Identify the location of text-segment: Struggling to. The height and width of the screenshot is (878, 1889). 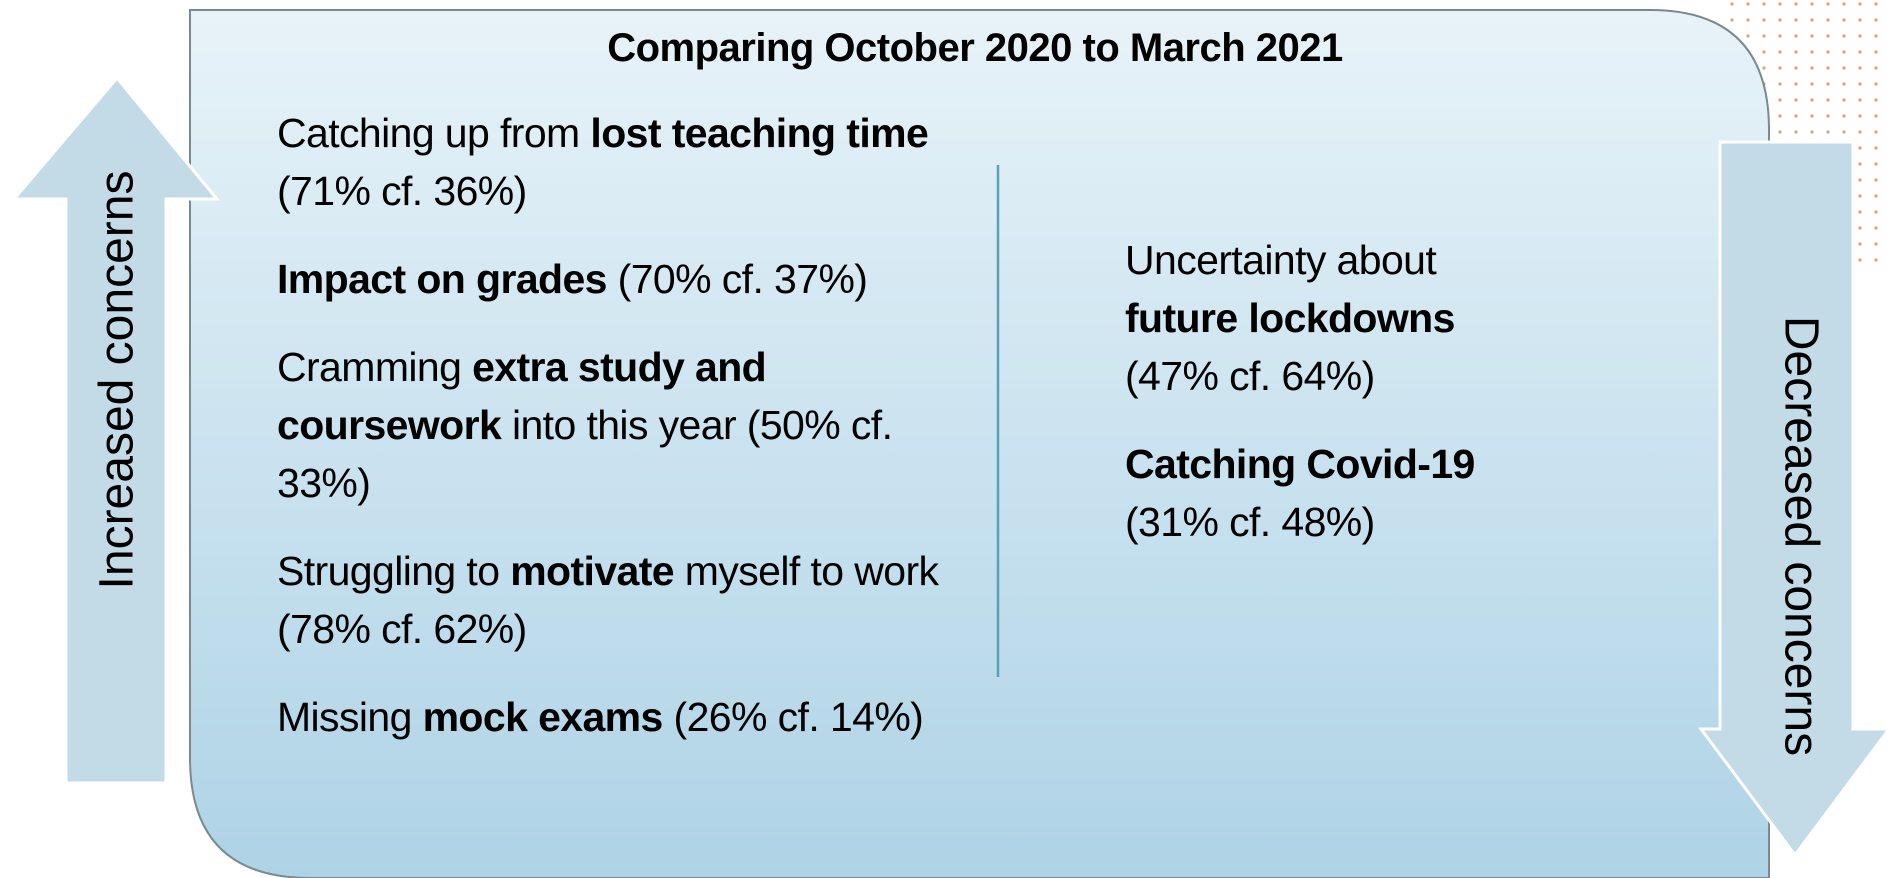
(394, 571).